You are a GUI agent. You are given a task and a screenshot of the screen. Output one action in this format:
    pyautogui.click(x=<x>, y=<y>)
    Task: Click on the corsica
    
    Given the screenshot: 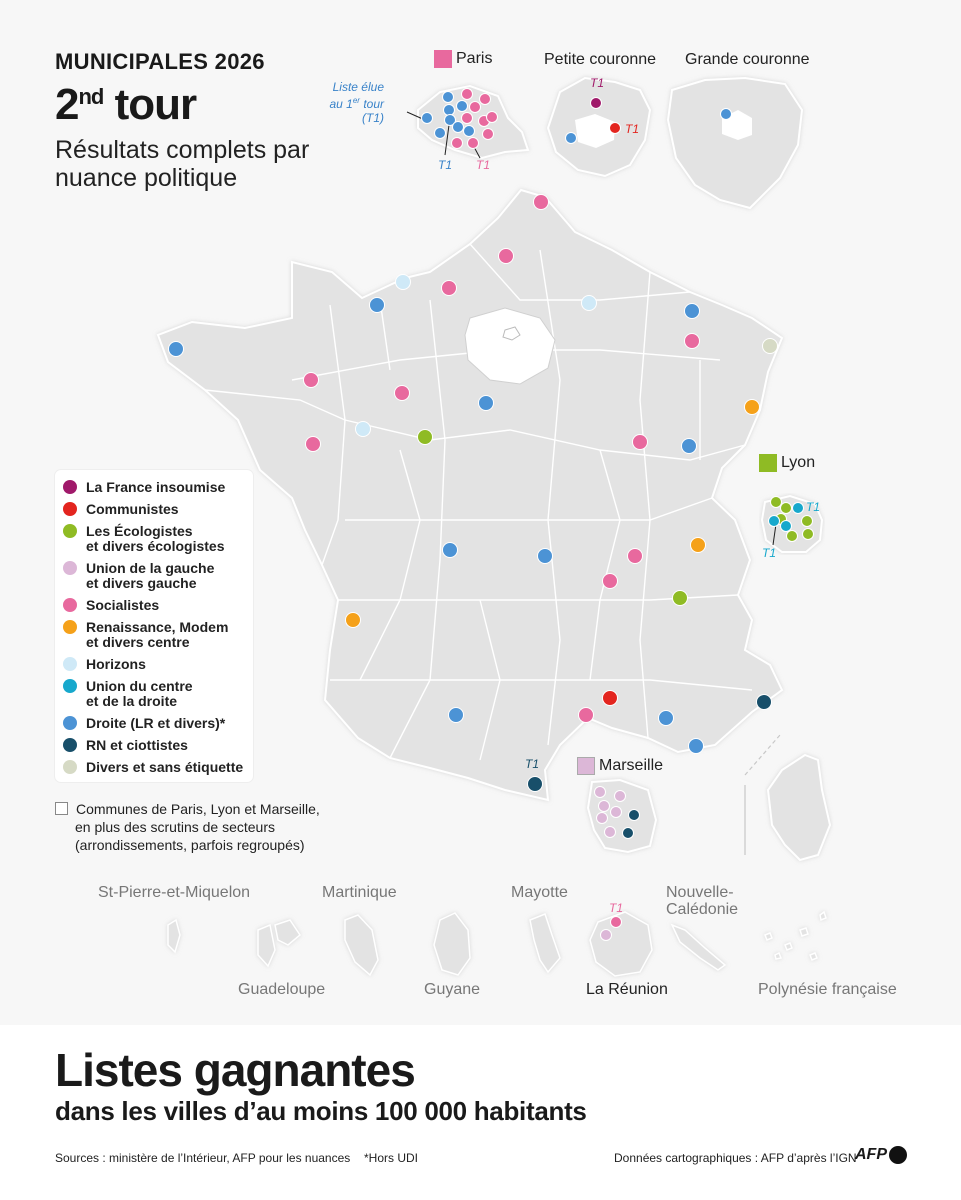 What is the action you would take?
    pyautogui.click(x=799, y=807)
    